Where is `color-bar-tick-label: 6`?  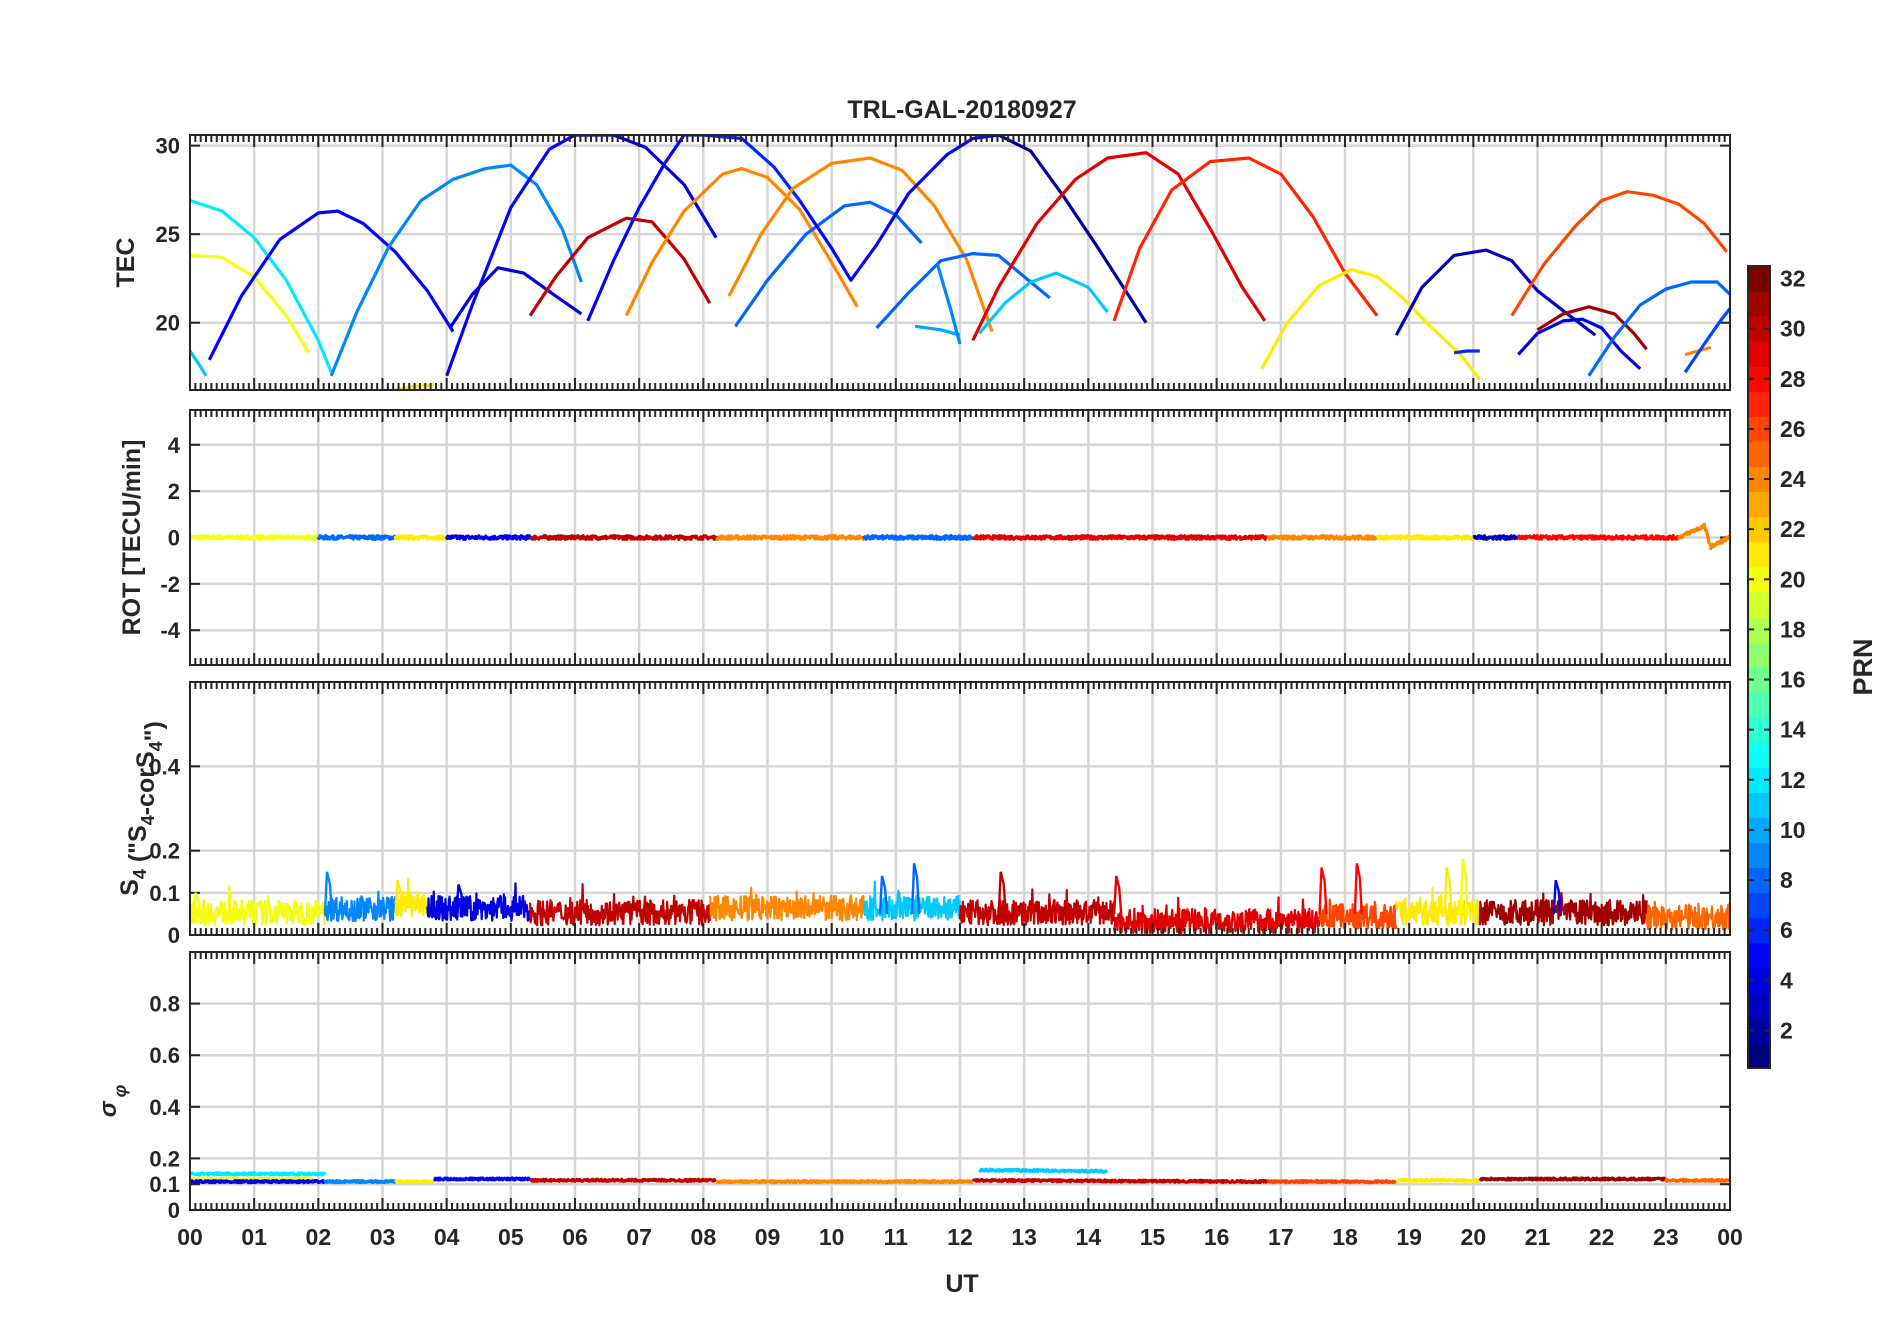 color-bar-tick-label: 6 is located at coordinates (1786, 930).